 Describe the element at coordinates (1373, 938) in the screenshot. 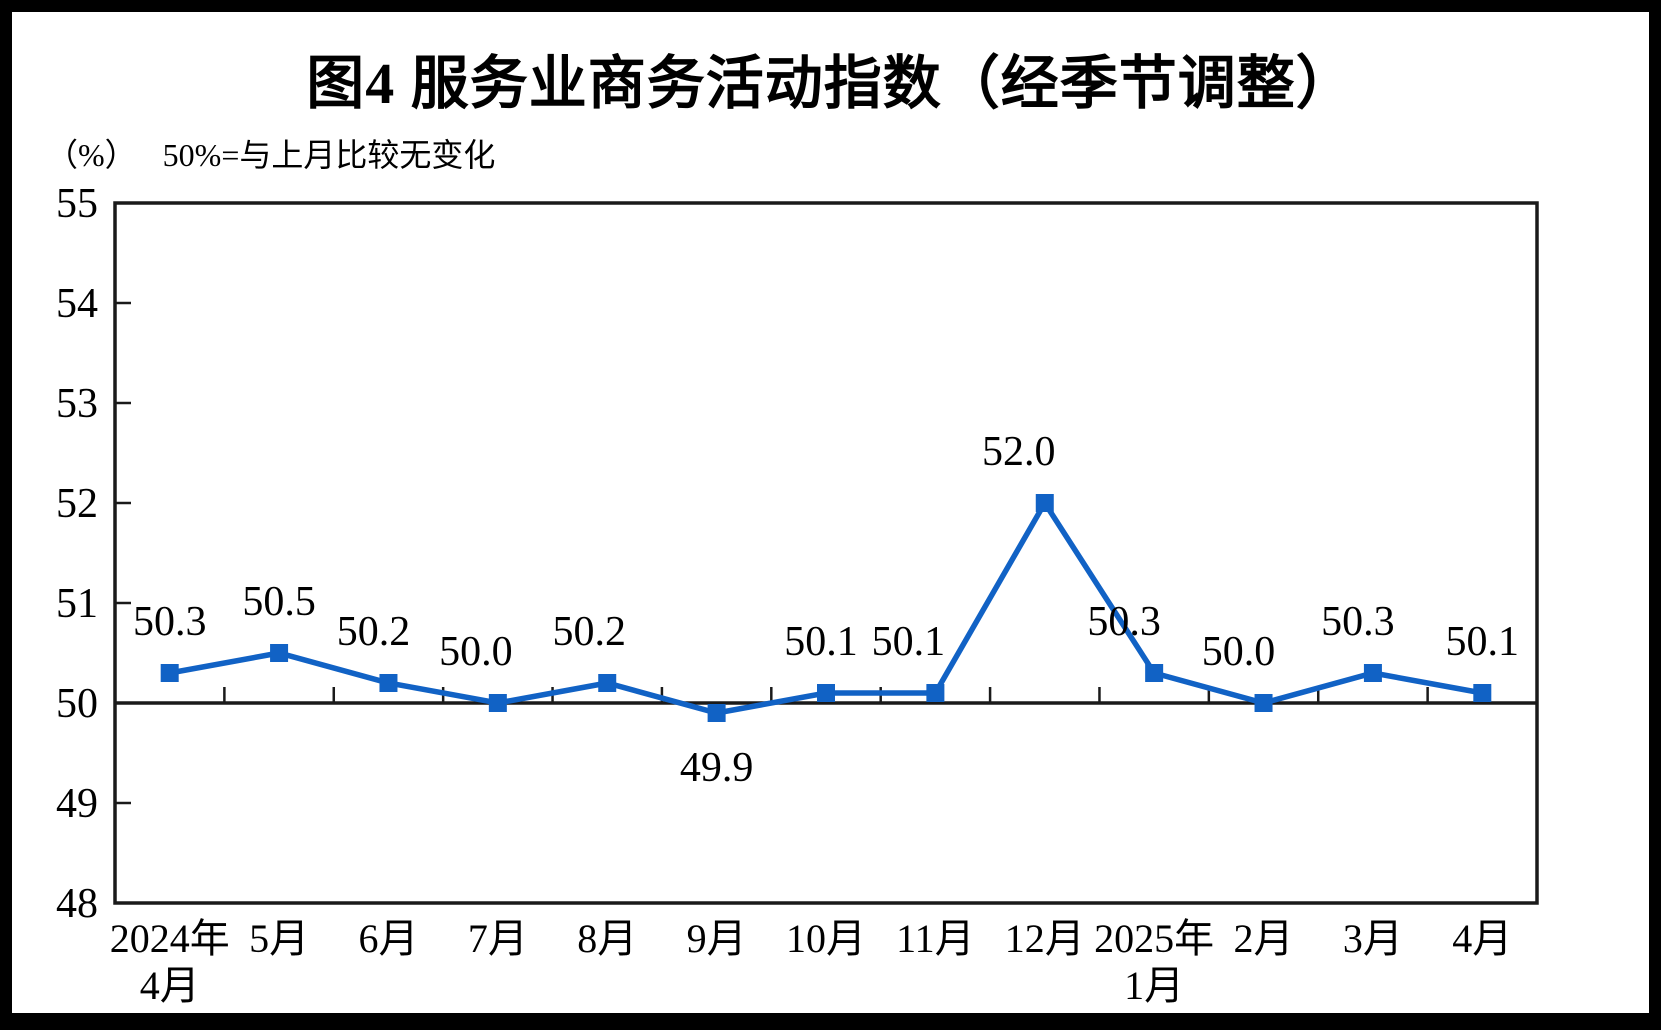

I see `x-axis-label: 3月` at that location.